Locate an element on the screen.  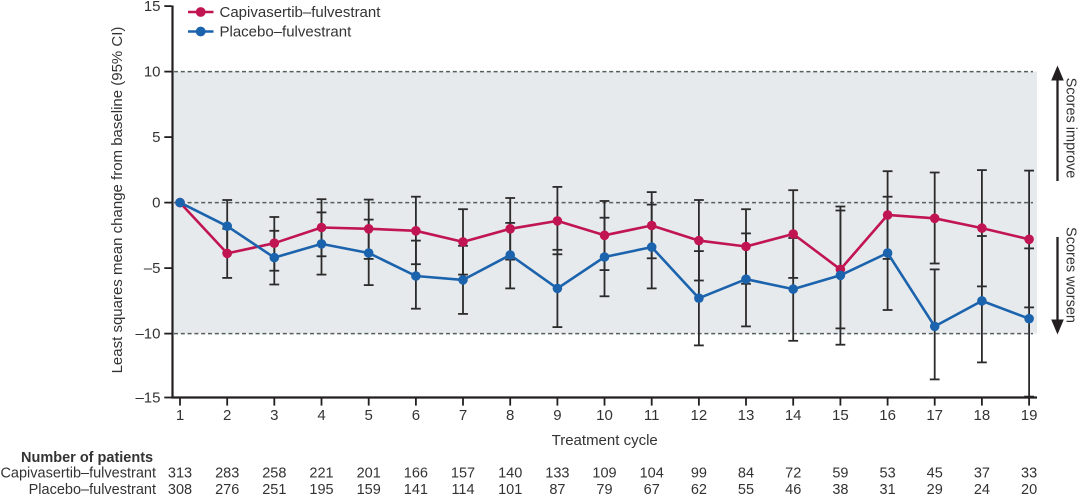
svg-text: 4 is located at coordinates (321, 415).